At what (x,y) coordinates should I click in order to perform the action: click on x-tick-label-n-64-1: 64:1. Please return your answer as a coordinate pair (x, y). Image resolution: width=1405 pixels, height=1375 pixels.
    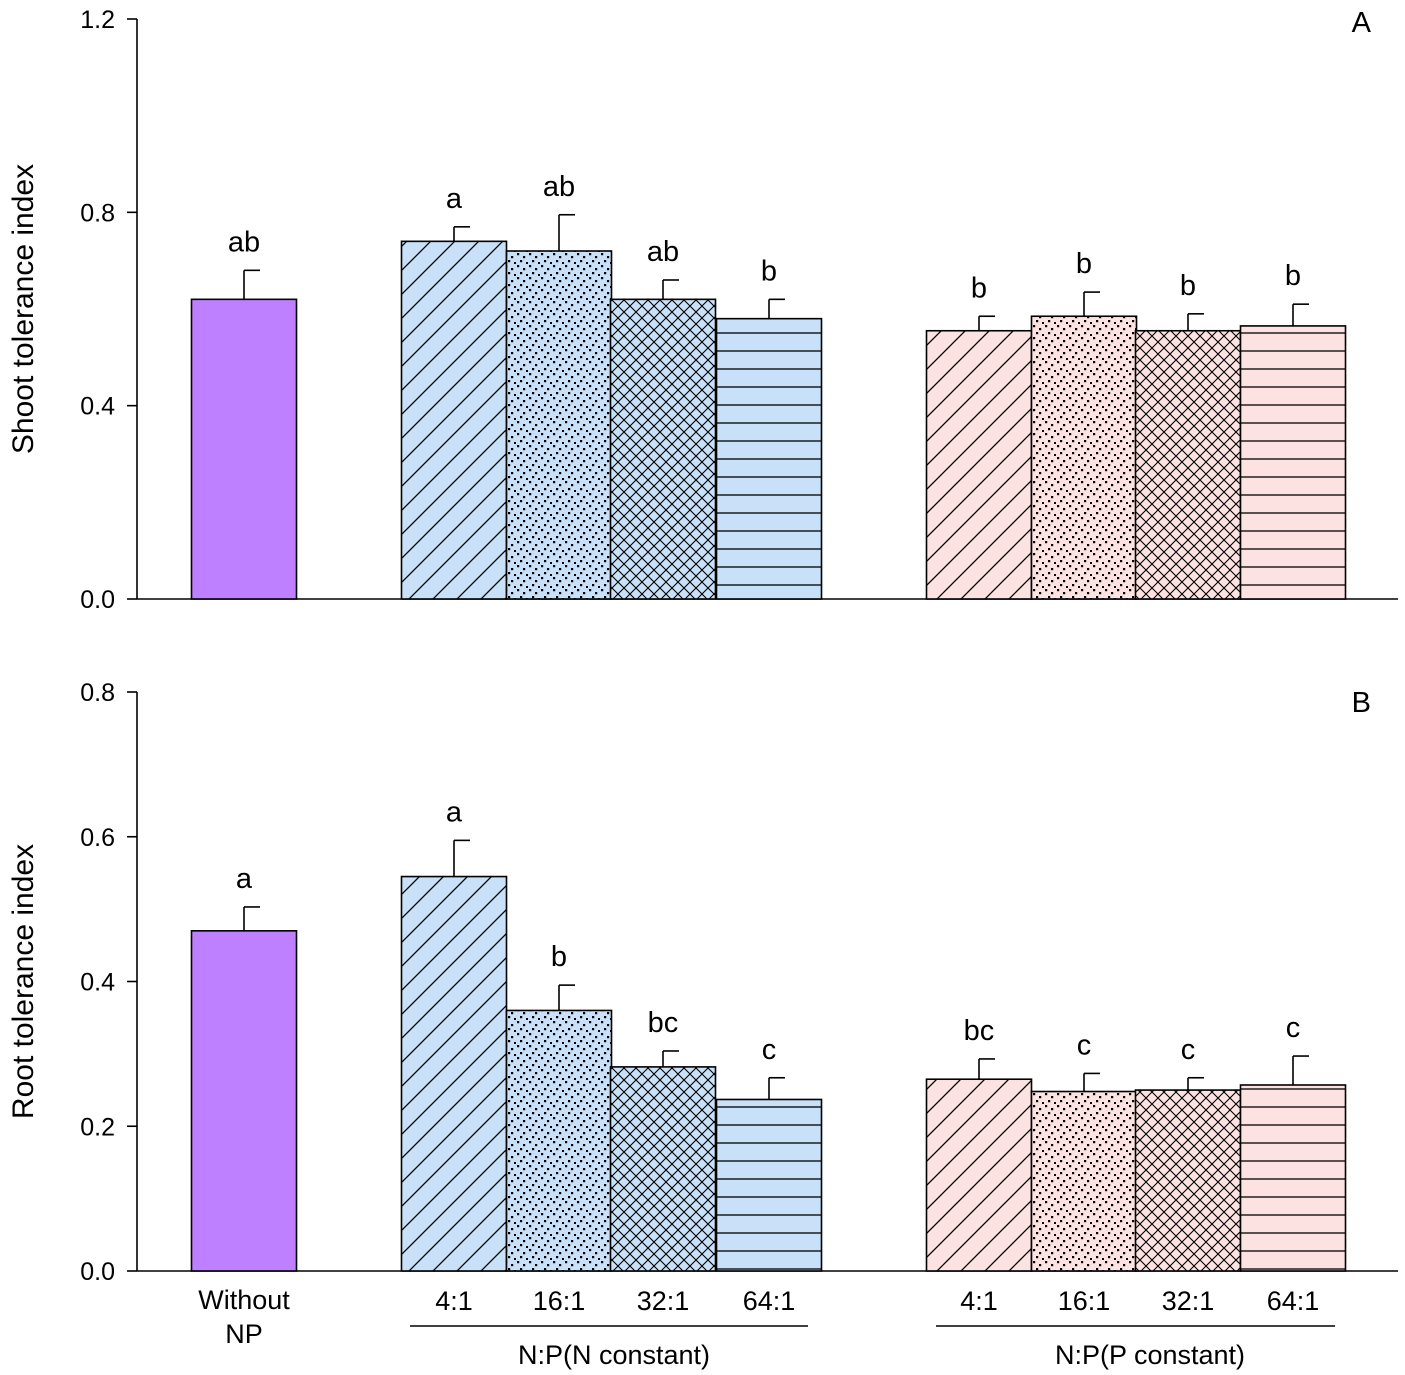
    Looking at the image, I should click on (769, 1301).